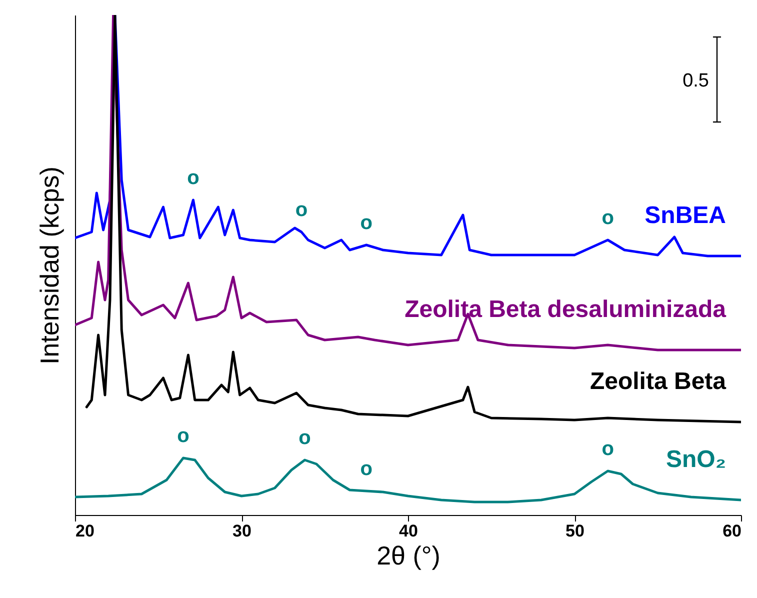 The image size is (757, 598). What do you see at coordinates (85, 531) in the screenshot?
I see `x-tick-label: 20` at bounding box center [85, 531].